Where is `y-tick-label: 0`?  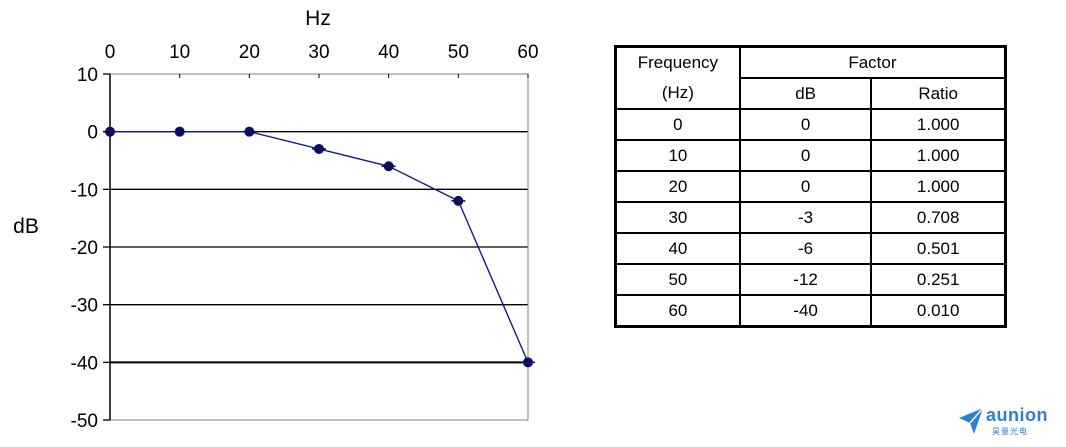 y-tick-label: 0 is located at coordinates (92, 133).